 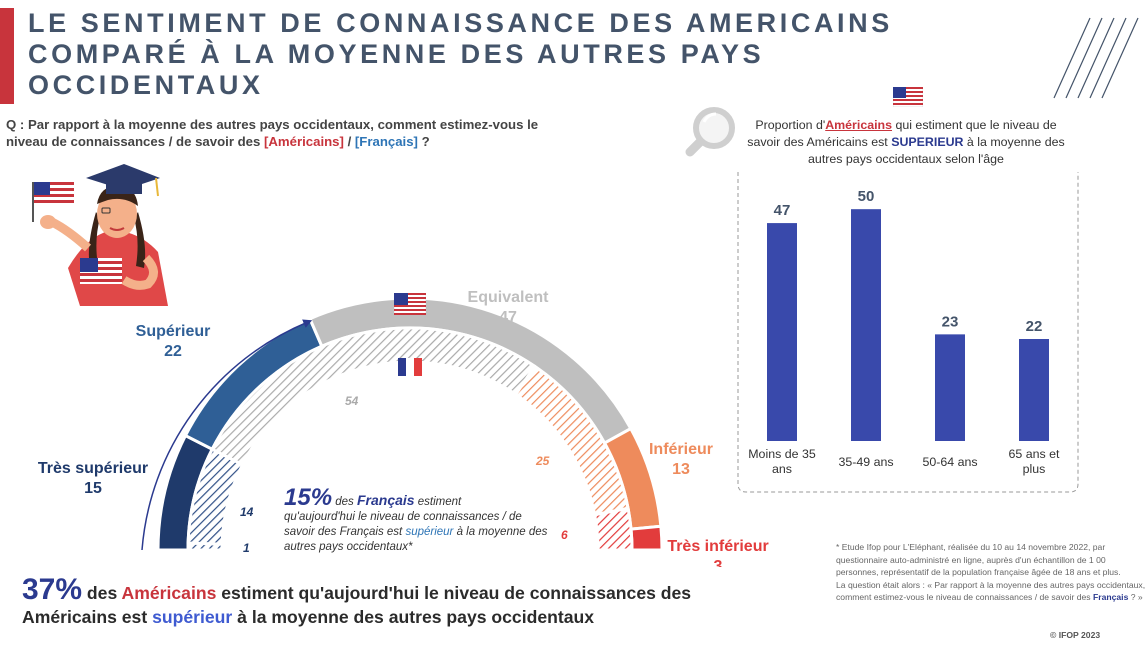 I want to click on label-equivalent-value: 47, so click(x=508, y=317).